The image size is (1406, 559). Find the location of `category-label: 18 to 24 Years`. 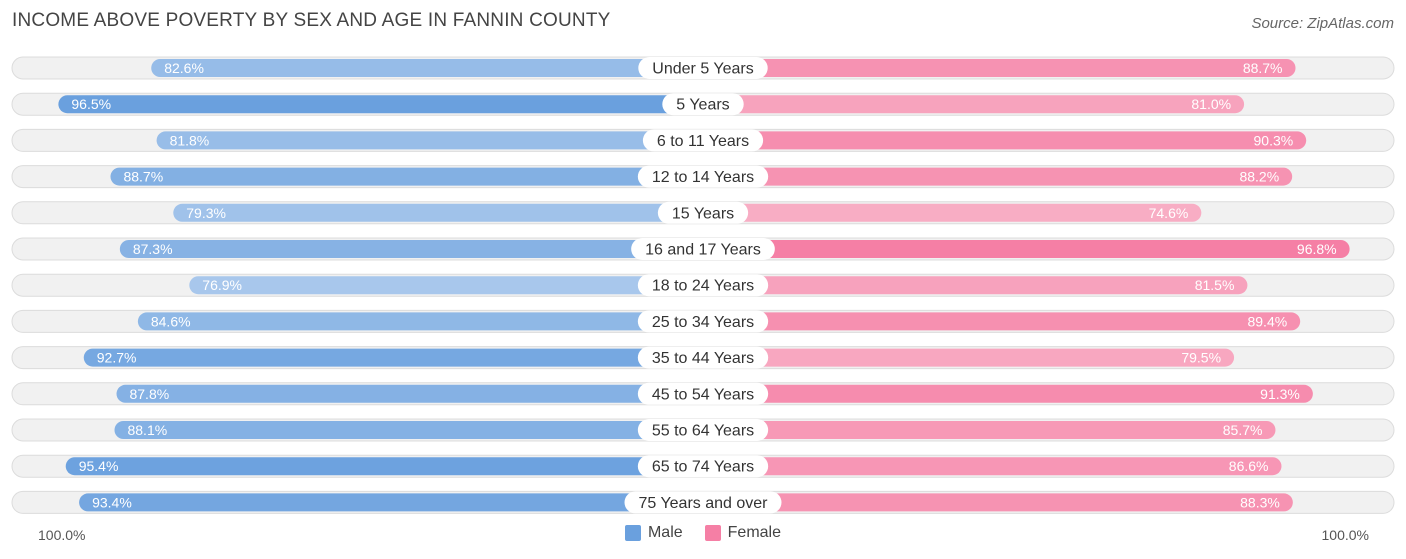

category-label: 18 to 24 Years is located at coordinates (703, 286).